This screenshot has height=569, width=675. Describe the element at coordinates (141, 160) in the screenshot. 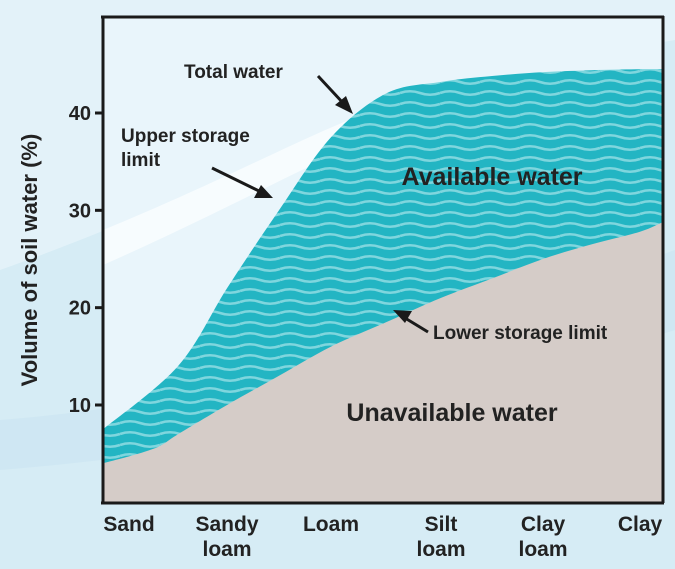

I see `upper-limit-label-line2: limit` at that location.